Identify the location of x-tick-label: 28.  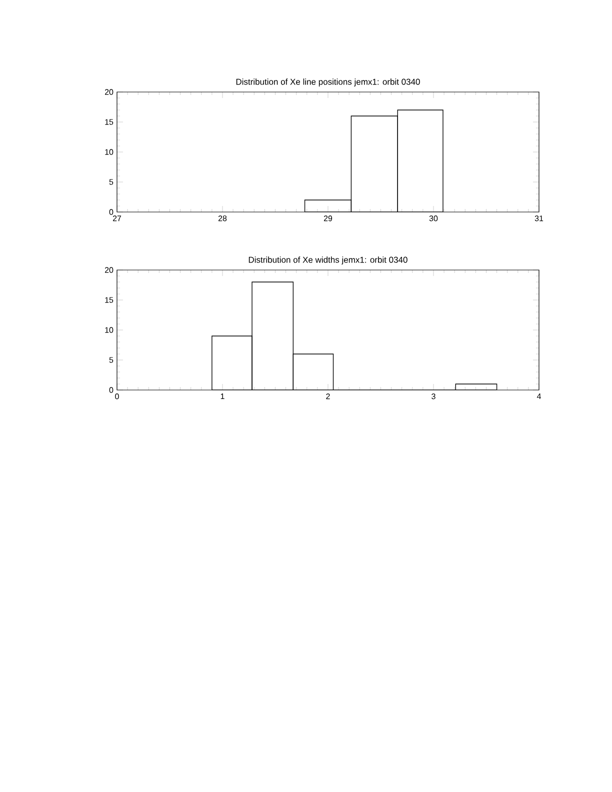
(222, 219).